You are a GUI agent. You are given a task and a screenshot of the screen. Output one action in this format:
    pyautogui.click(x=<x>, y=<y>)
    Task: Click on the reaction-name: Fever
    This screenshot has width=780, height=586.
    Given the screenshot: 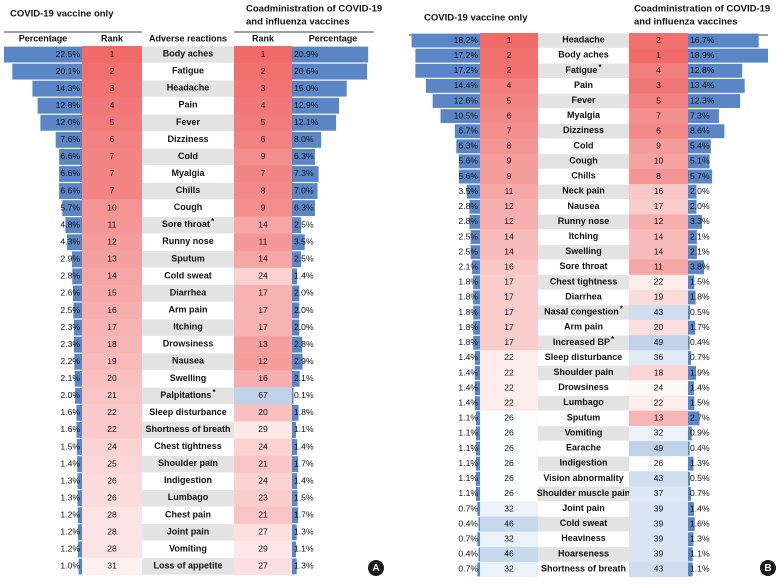 What is the action you would take?
    pyautogui.click(x=583, y=100)
    